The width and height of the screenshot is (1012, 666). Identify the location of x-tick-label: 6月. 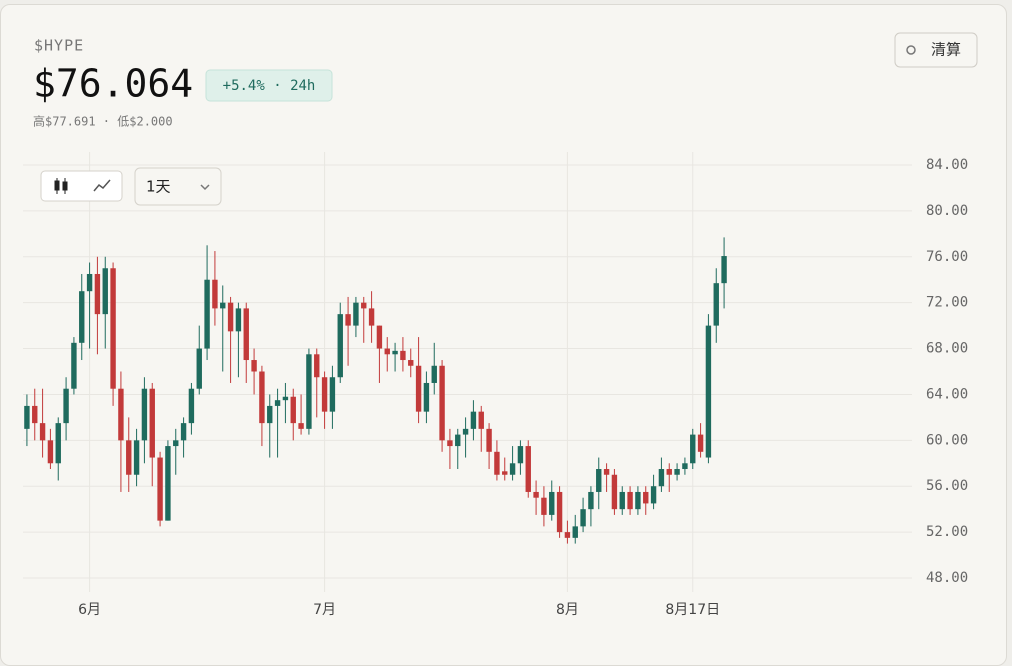
(89, 610).